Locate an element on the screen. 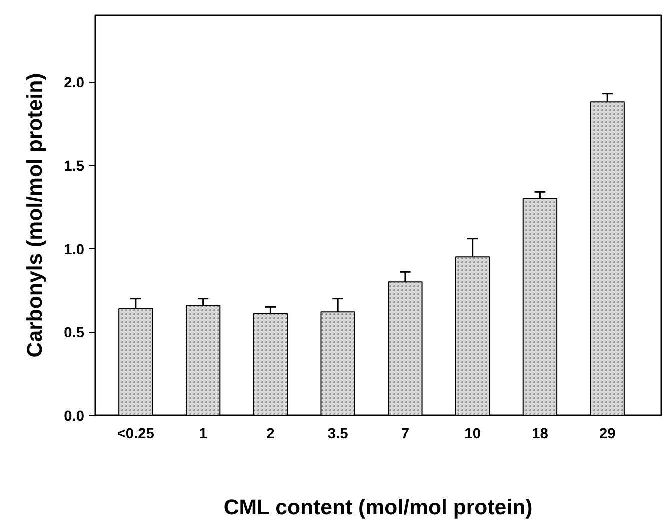  x-axis-title: CML content (mol/mol protein) is located at coordinates (378, 508).